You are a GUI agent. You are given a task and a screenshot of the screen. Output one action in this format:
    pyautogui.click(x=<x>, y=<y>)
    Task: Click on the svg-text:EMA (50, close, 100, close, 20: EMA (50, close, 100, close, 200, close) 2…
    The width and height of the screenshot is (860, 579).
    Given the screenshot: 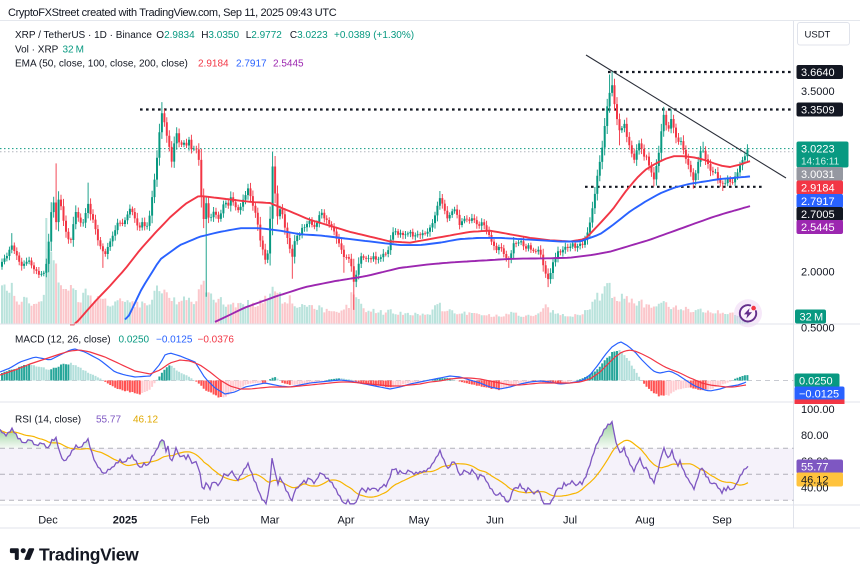 What is the action you would take?
    pyautogui.click(x=159, y=64)
    